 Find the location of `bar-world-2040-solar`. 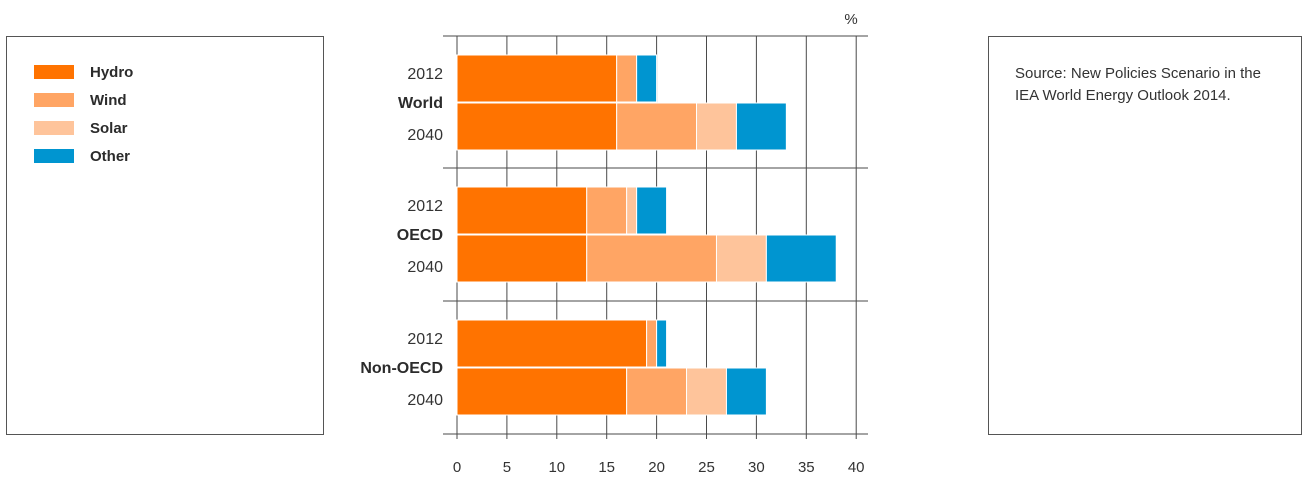

bar-world-2040-solar is located at coordinates (716, 126).